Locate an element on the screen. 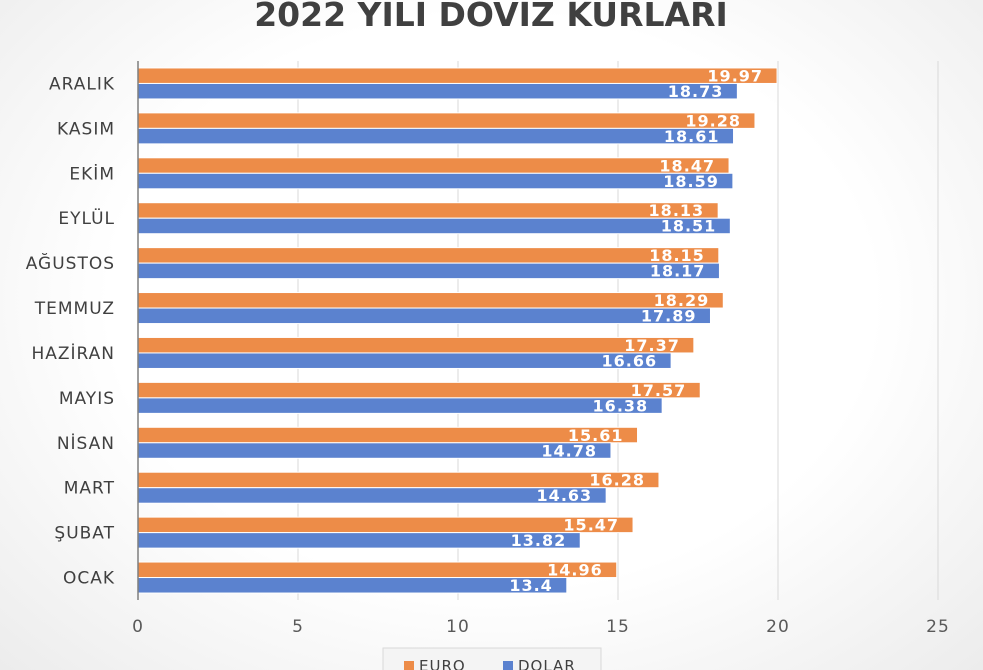  euro-label-3: 15.61 is located at coordinates (596, 435).